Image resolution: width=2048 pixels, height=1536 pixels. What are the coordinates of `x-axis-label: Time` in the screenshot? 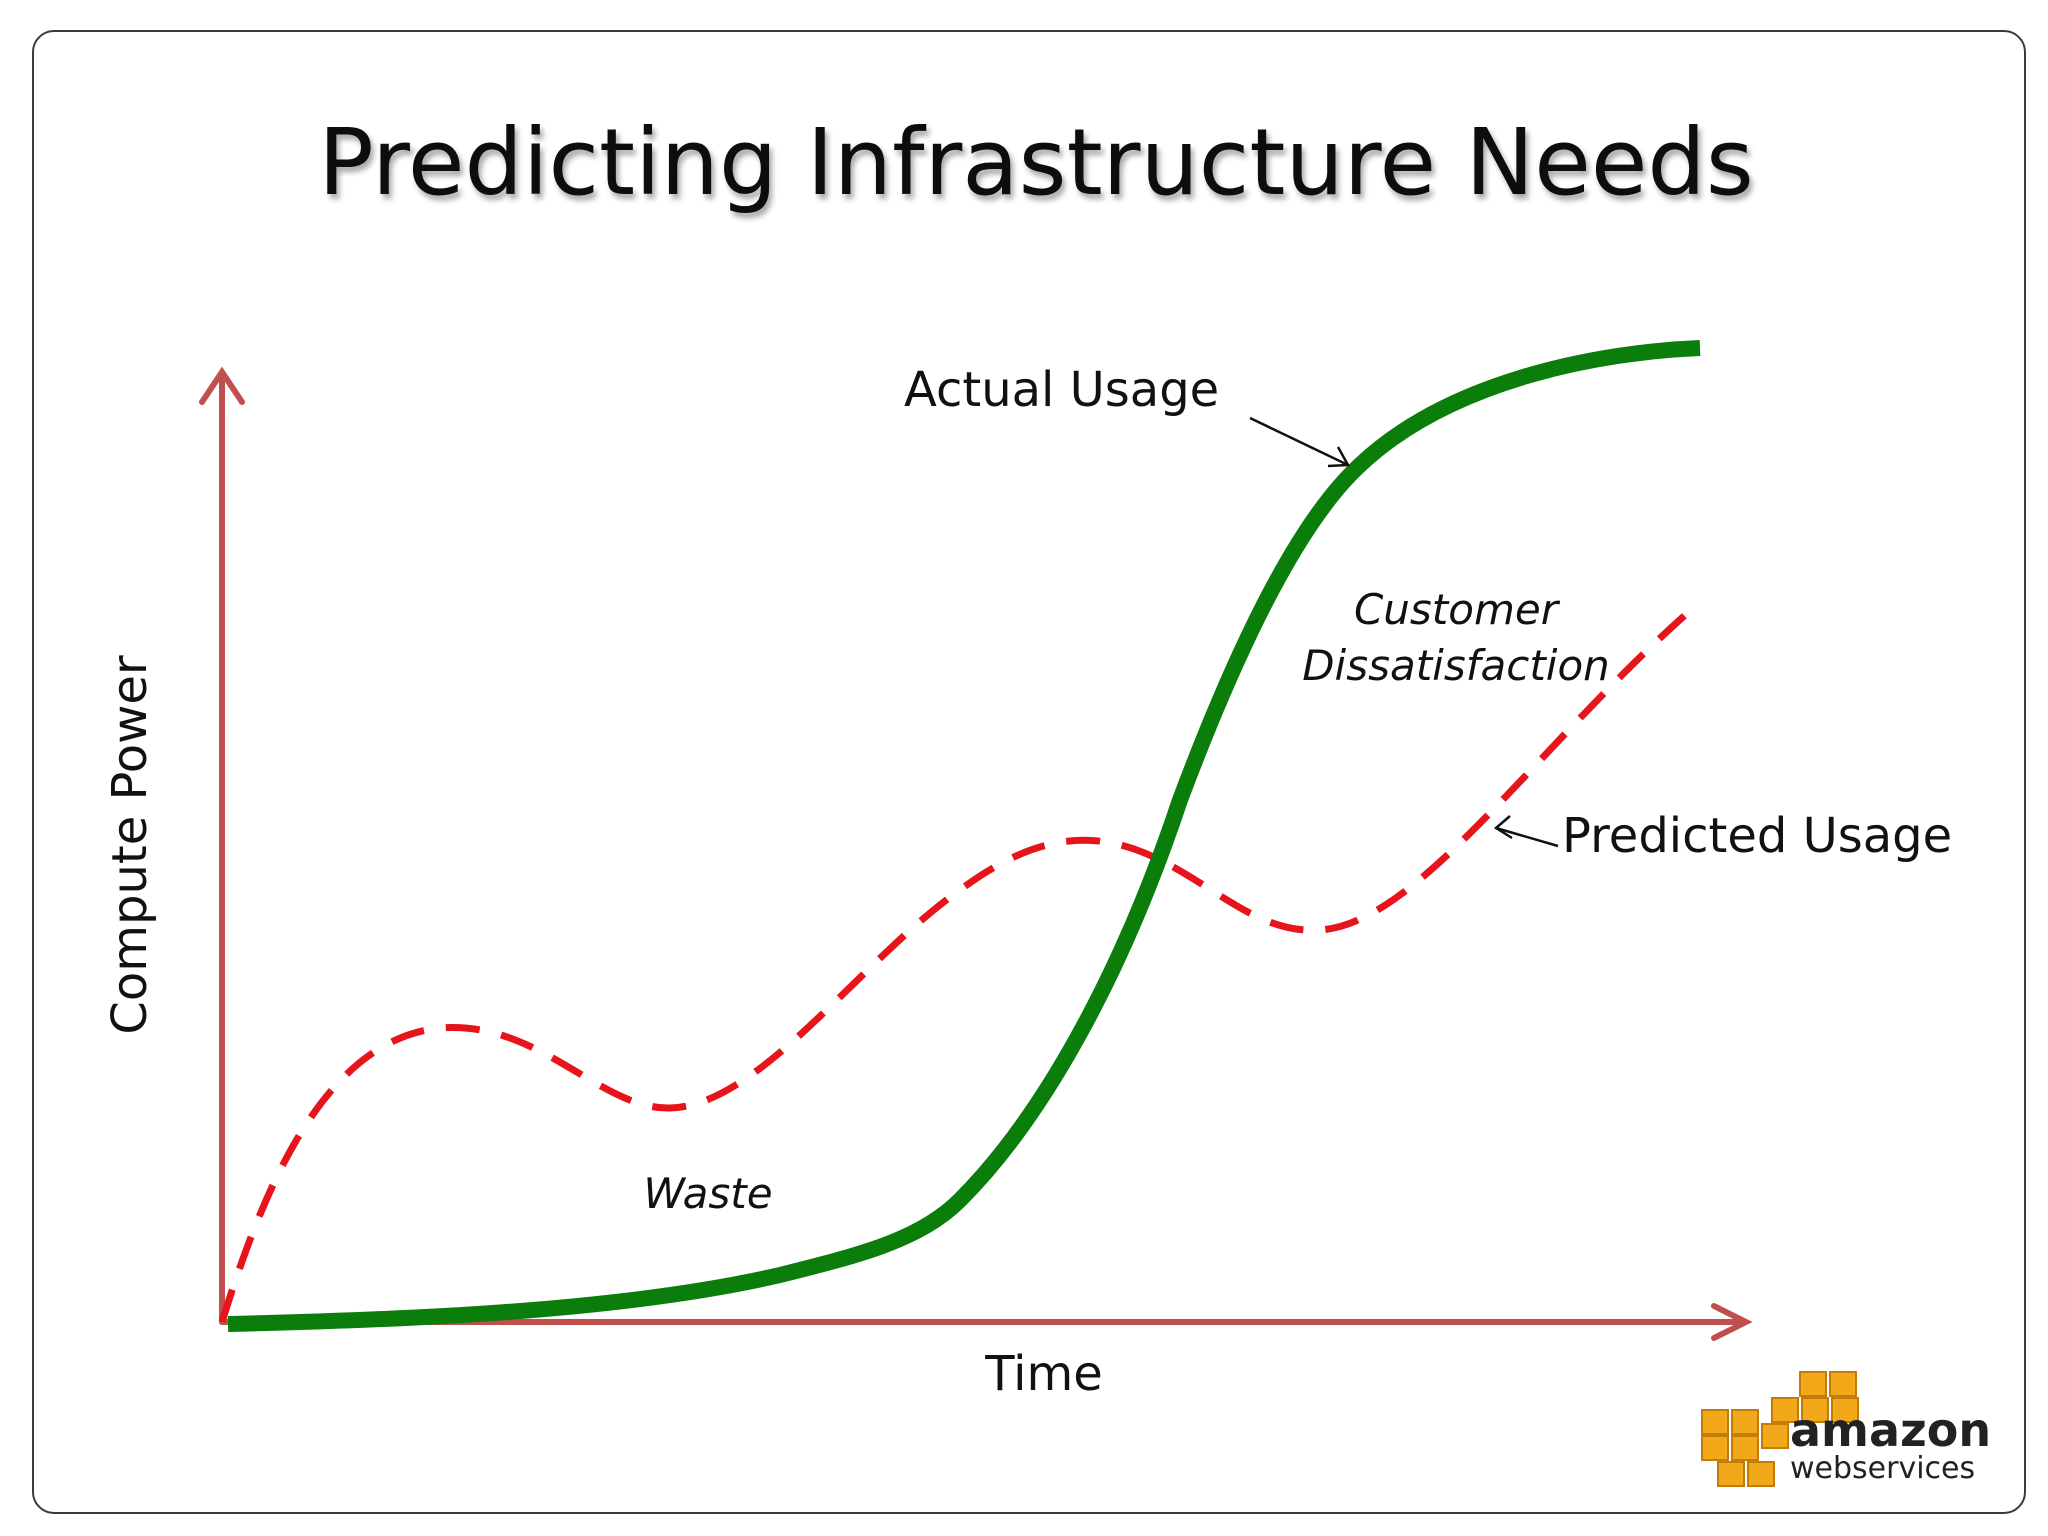 It's located at (1043, 1374).